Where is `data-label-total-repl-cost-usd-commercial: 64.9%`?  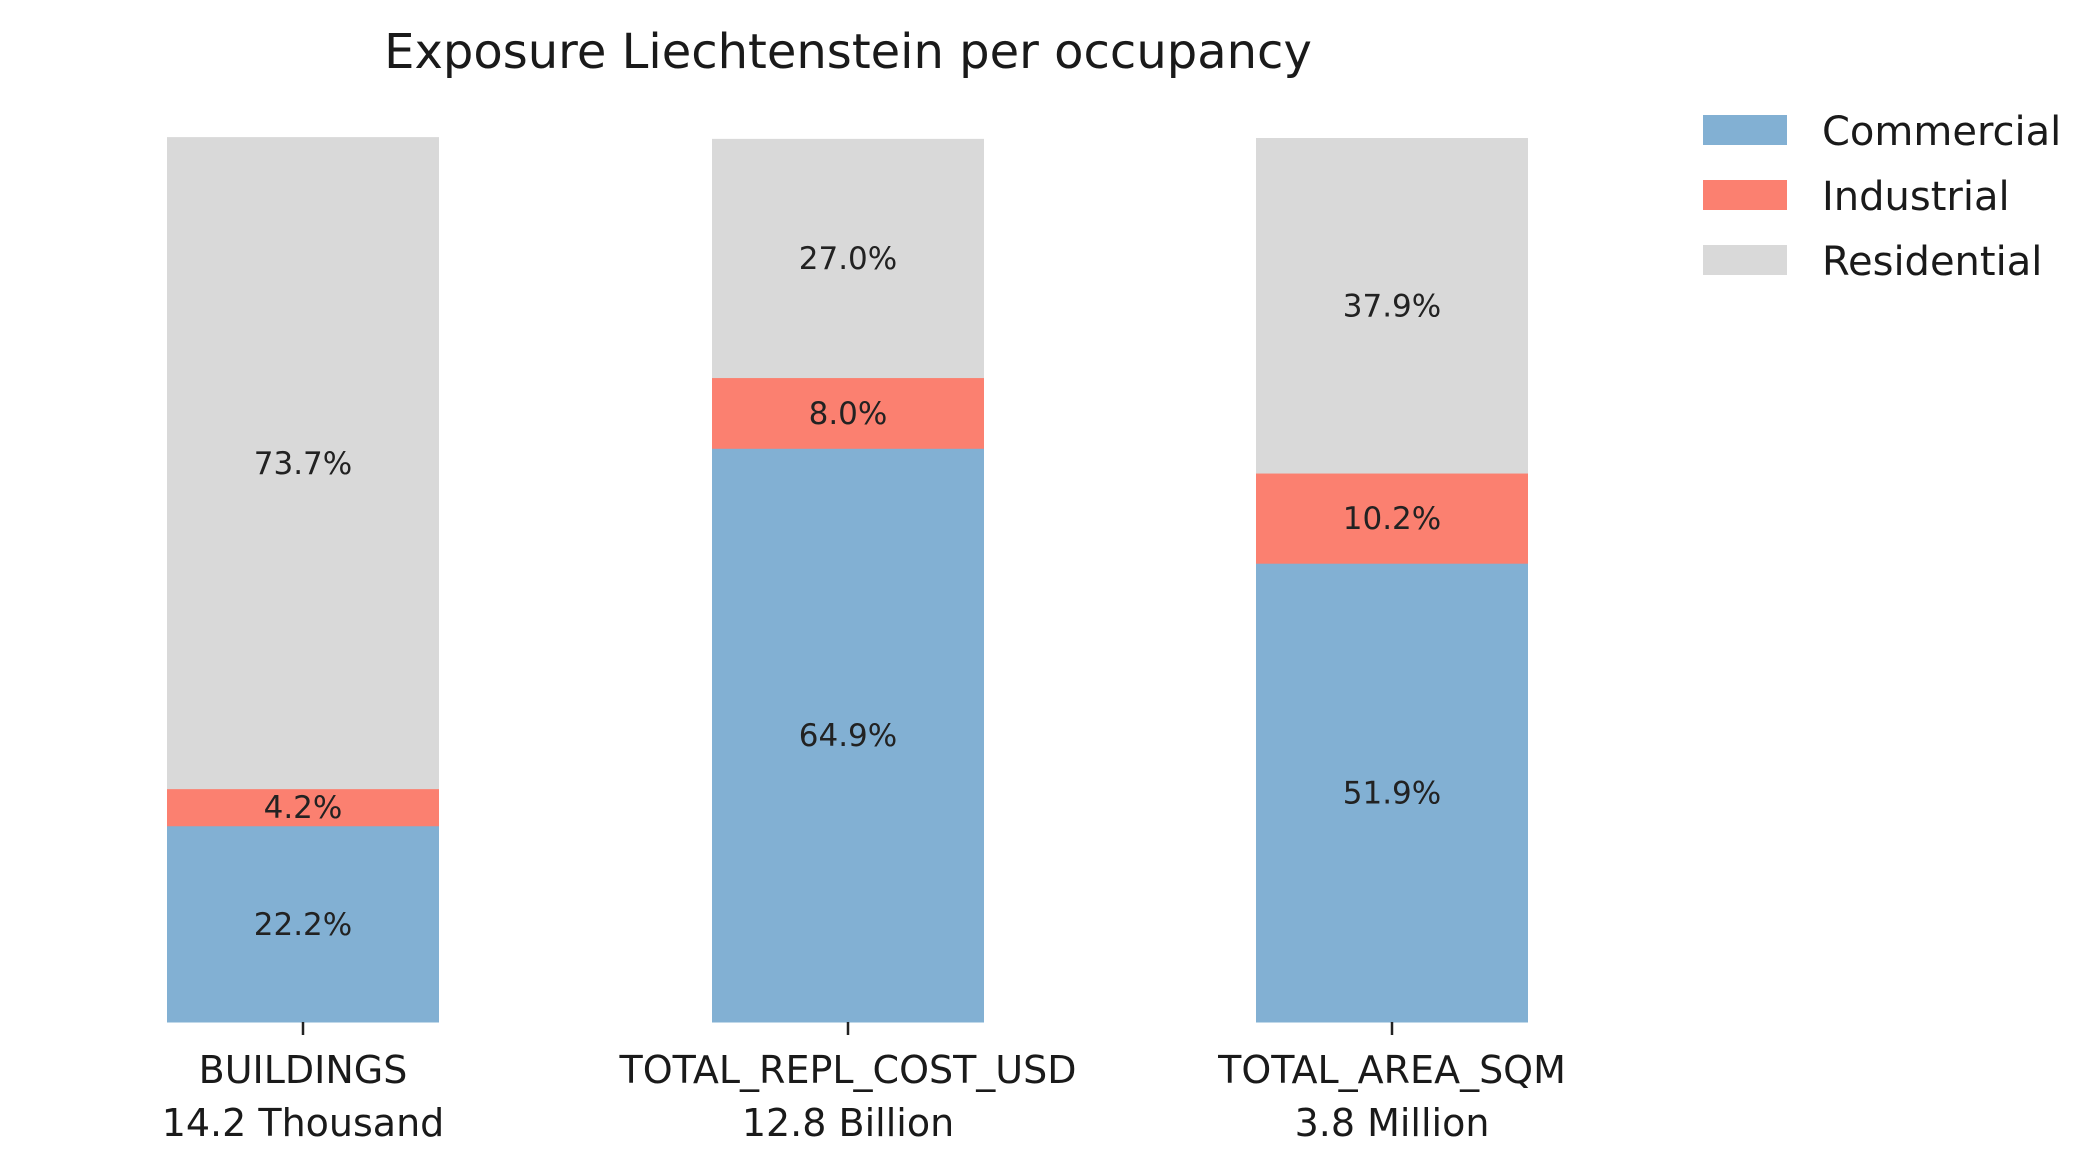 data-label-total-repl-cost-usd-commercial: 64.9% is located at coordinates (848, 736).